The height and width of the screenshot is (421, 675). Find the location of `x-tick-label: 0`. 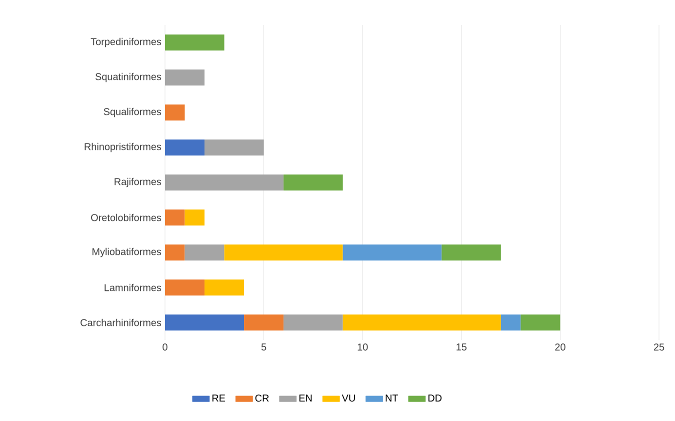

x-tick-label: 0 is located at coordinates (165, 347).